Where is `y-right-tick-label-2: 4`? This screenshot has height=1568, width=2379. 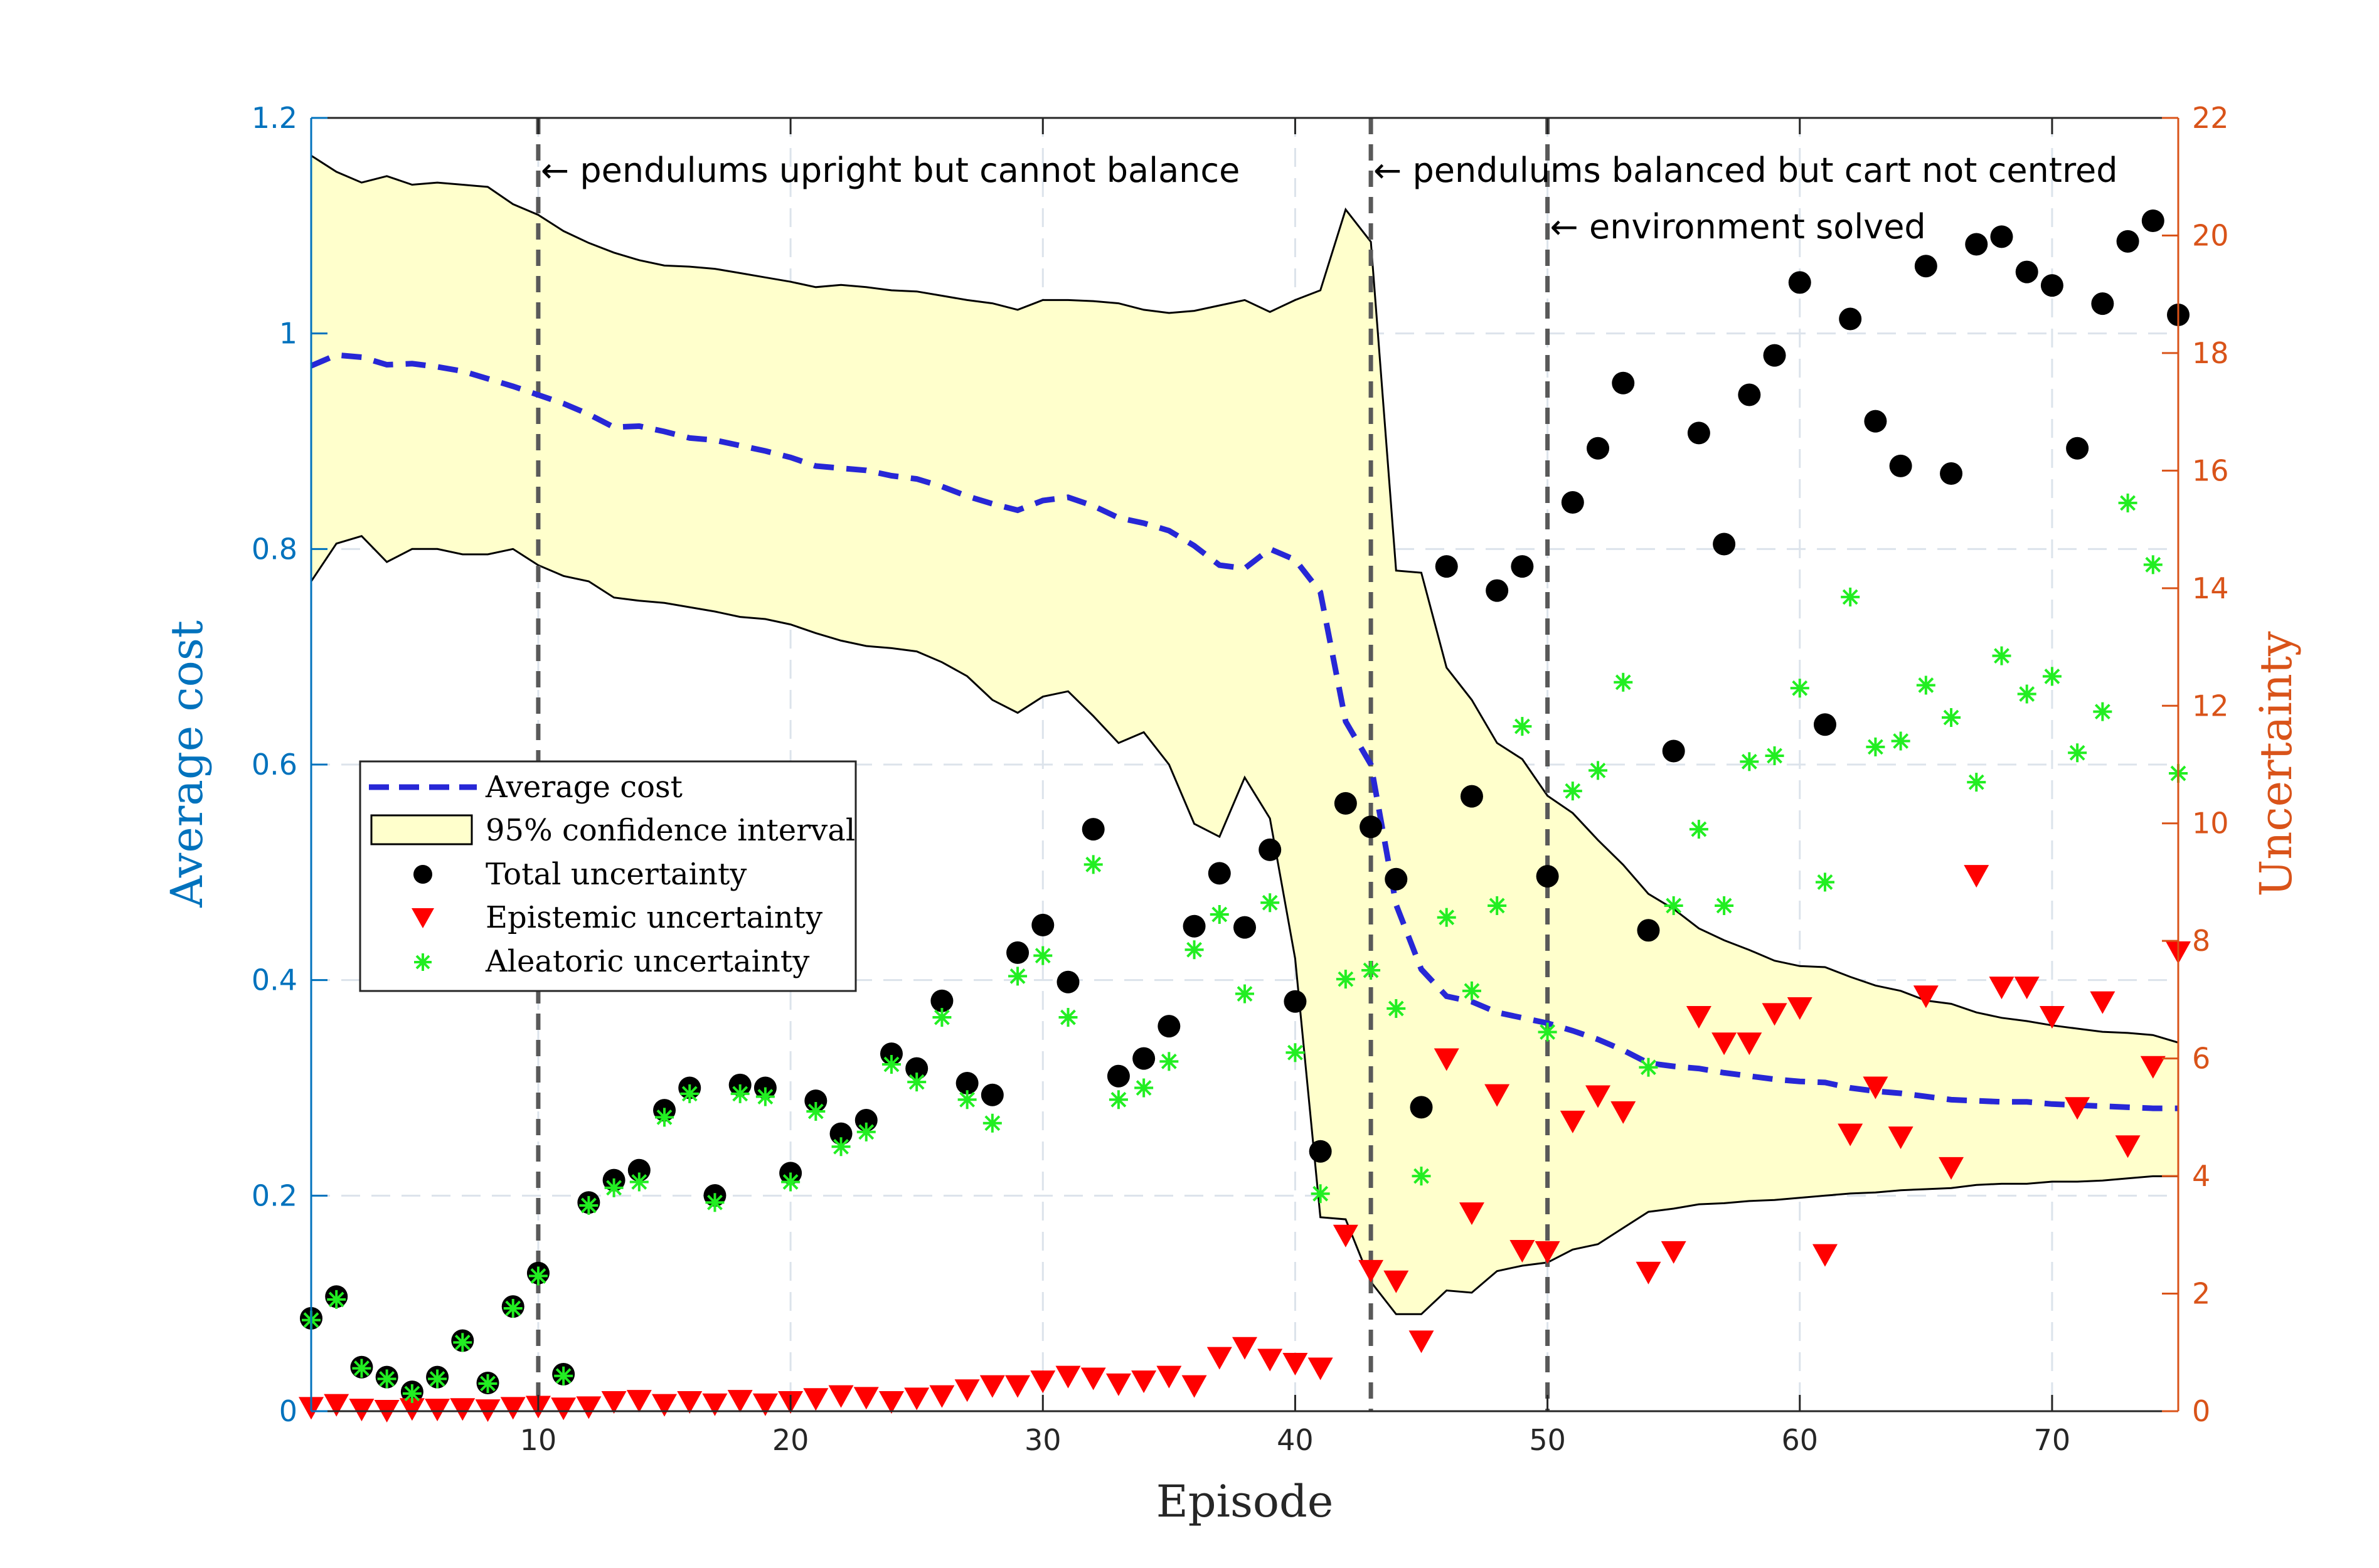 y-right-tick-label-2: 4 is located at coordinates (2201, 1176).